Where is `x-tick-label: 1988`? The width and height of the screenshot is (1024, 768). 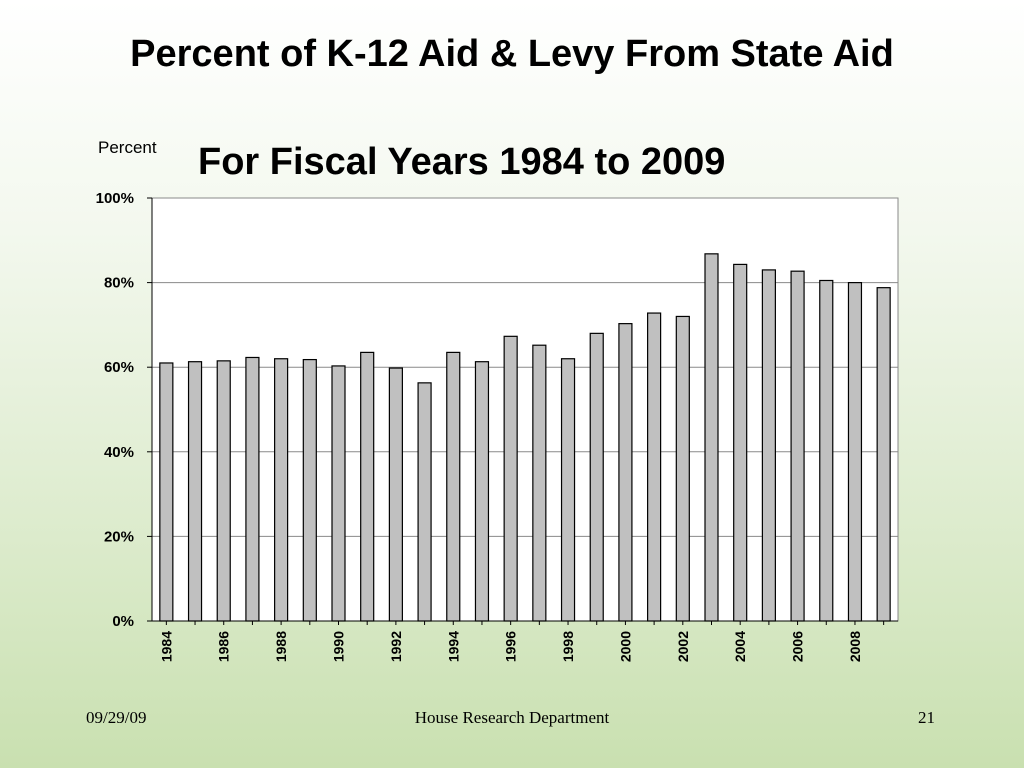 x-tick-label: 1988 is located at coordinates (281, 646).